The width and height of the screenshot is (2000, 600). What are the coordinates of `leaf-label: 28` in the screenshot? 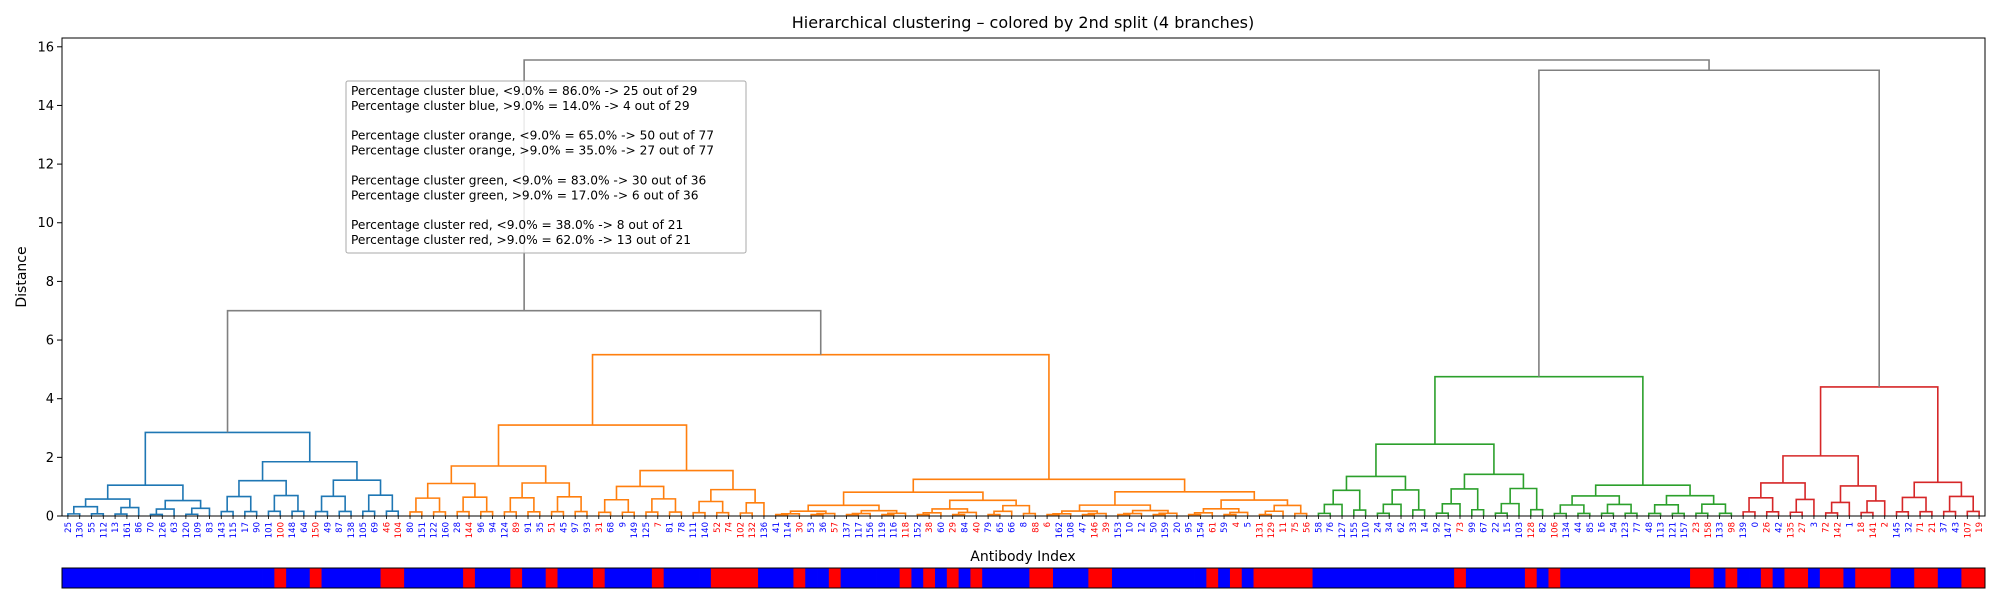 It's located at (458, 527).